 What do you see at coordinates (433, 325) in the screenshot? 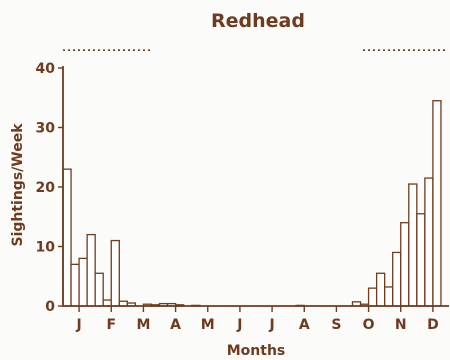
I see `x-tick-label: D` at bounding box center [433, 325].